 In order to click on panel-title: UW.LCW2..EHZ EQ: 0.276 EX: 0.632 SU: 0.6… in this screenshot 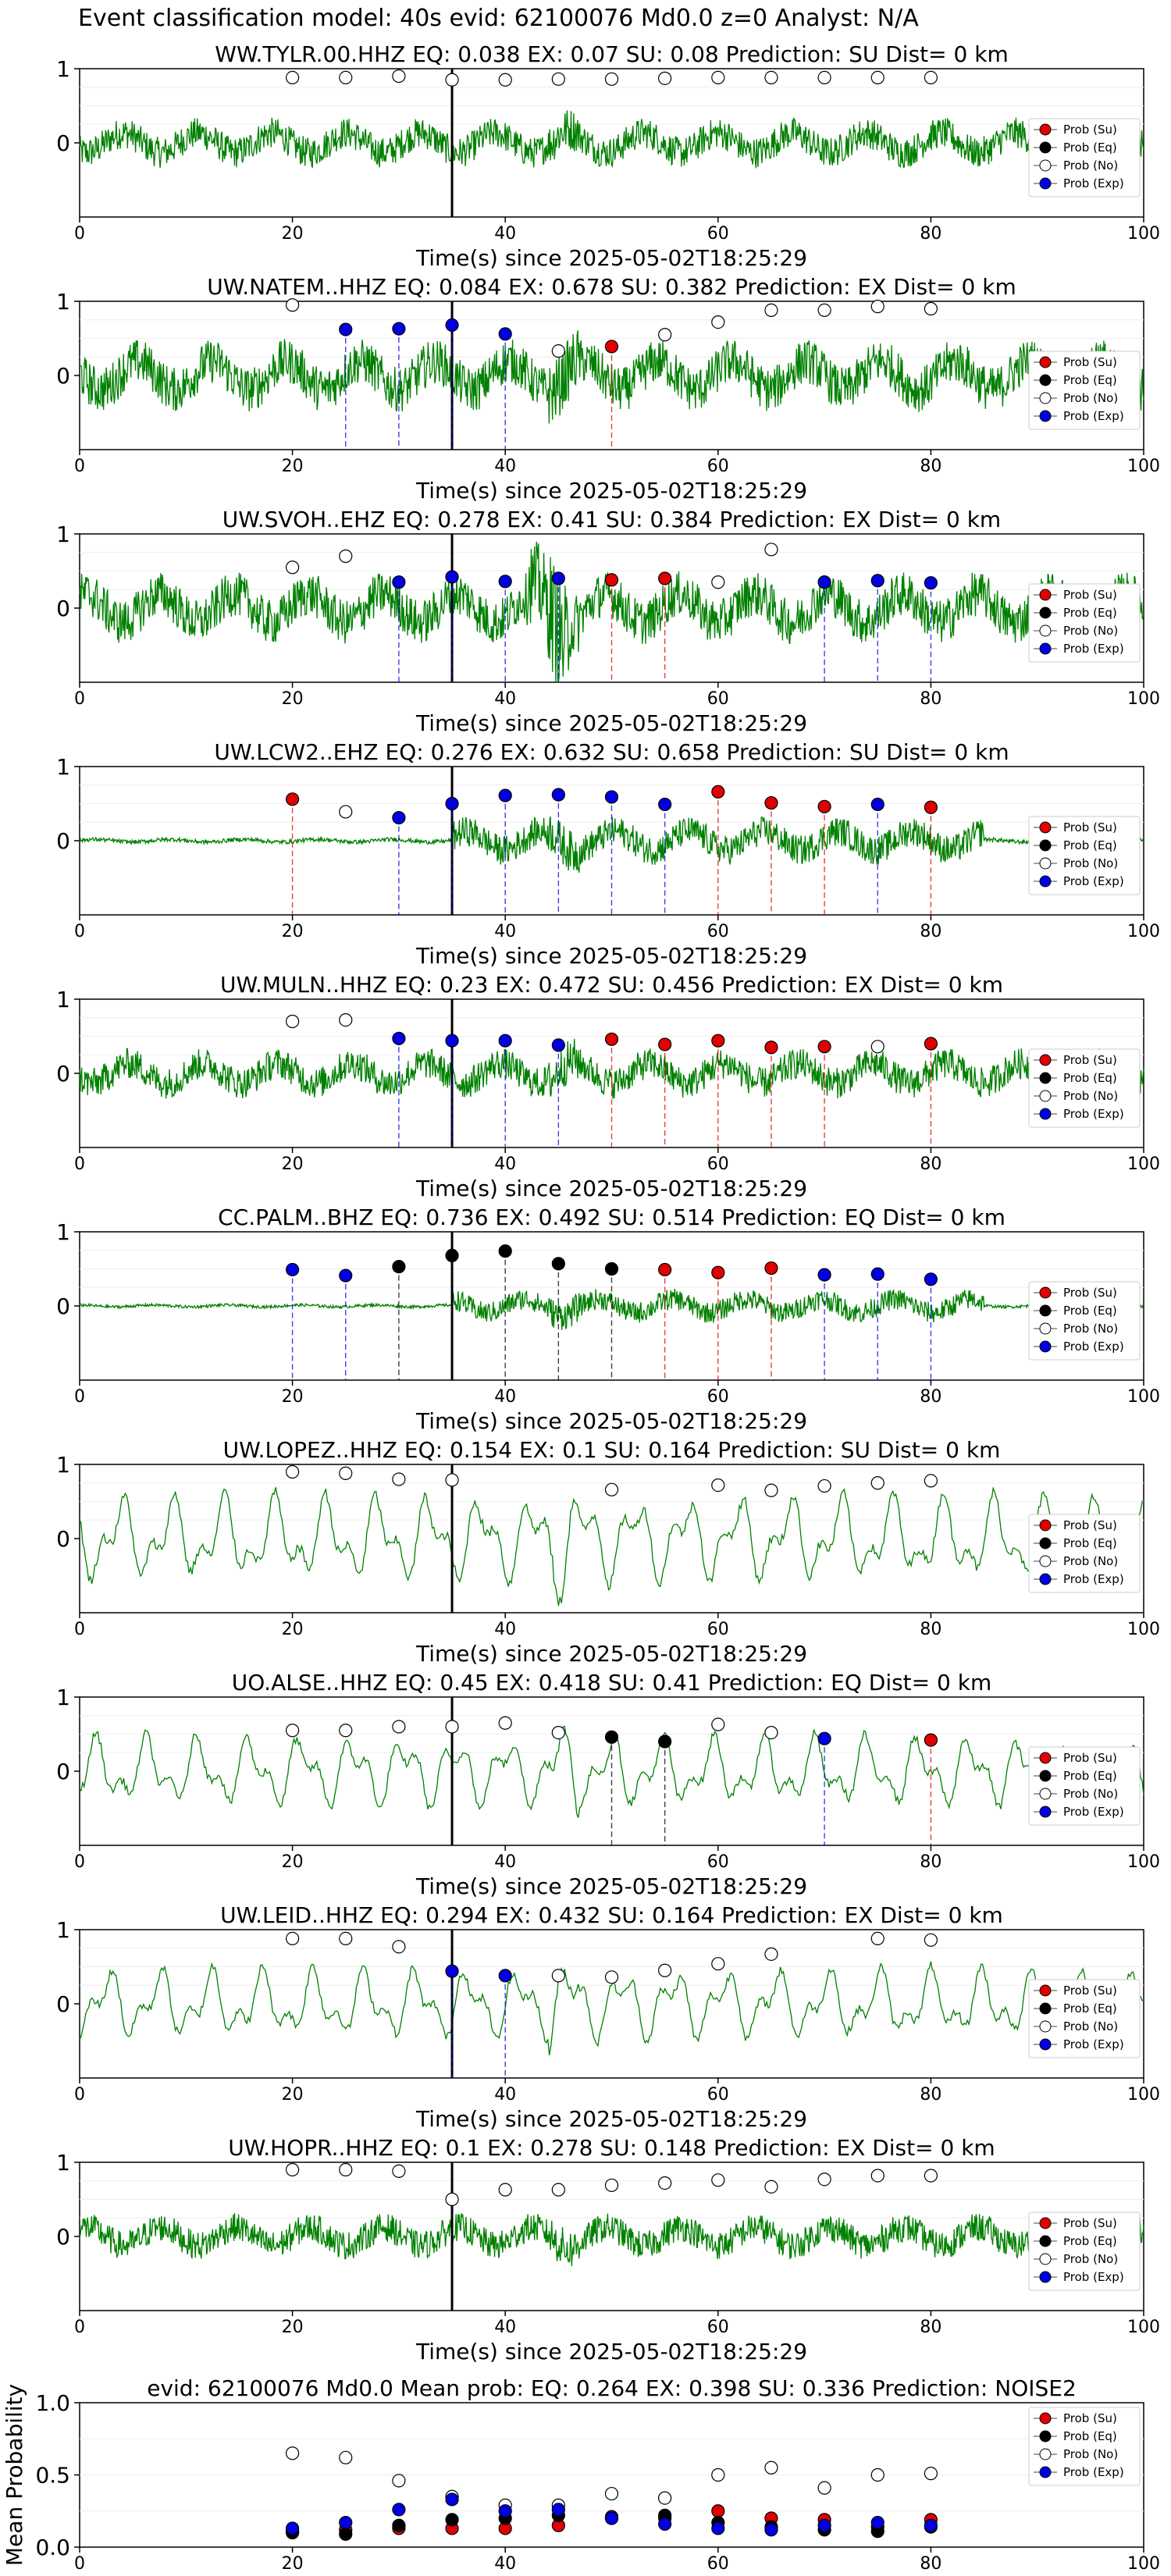, I will do `click(611, 752)`.